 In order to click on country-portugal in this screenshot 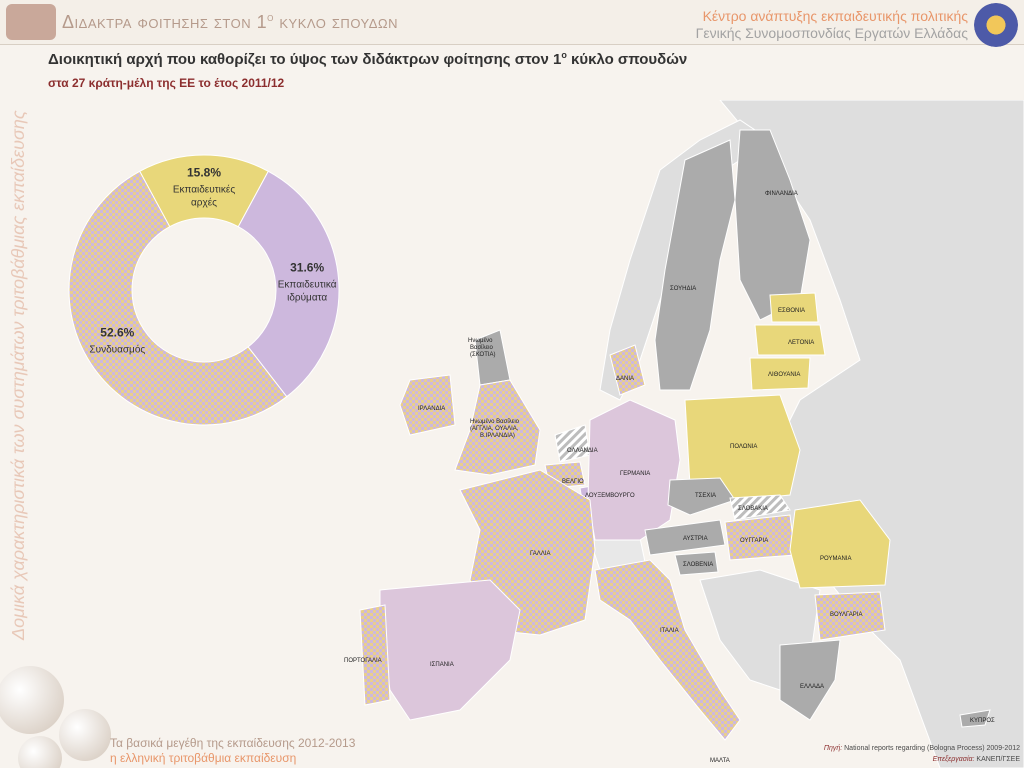, I will do `click(375, 655)`.